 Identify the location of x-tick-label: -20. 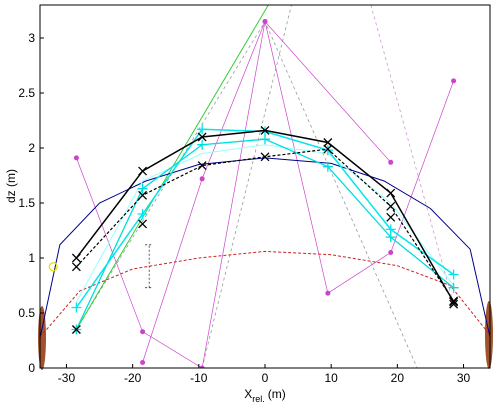
(133, 378).